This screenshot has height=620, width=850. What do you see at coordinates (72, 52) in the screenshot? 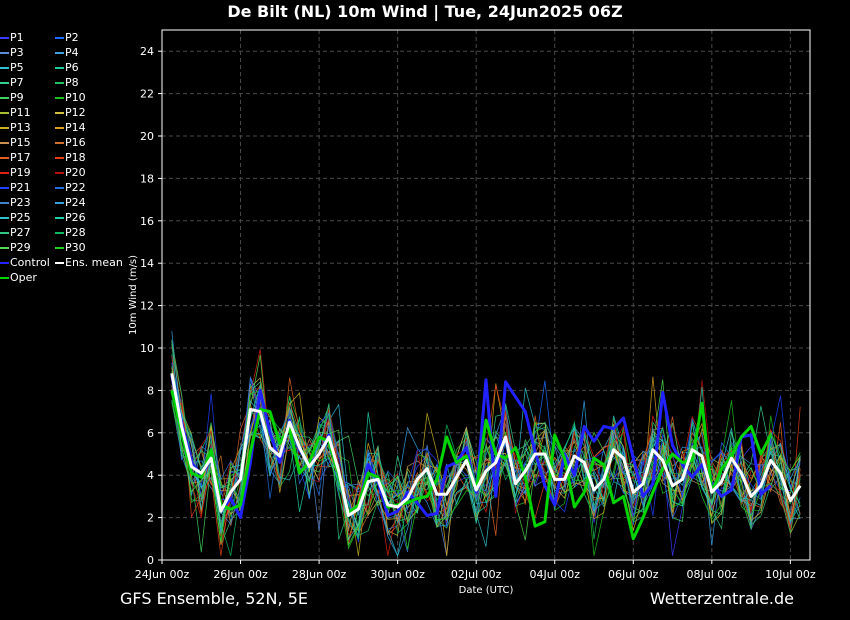
I see `legend-label: P4` at bounding box center [72, 52].